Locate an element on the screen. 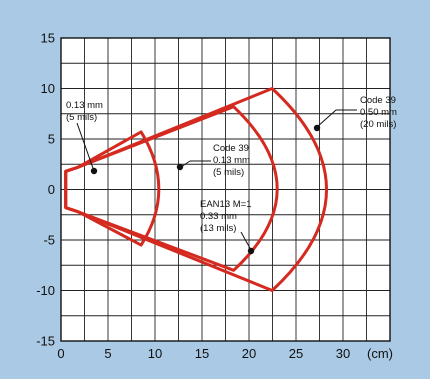 The height and width of the screenshot is (379, 430). annotation-line: 0.50 mm is located at coordinates (378, 112).